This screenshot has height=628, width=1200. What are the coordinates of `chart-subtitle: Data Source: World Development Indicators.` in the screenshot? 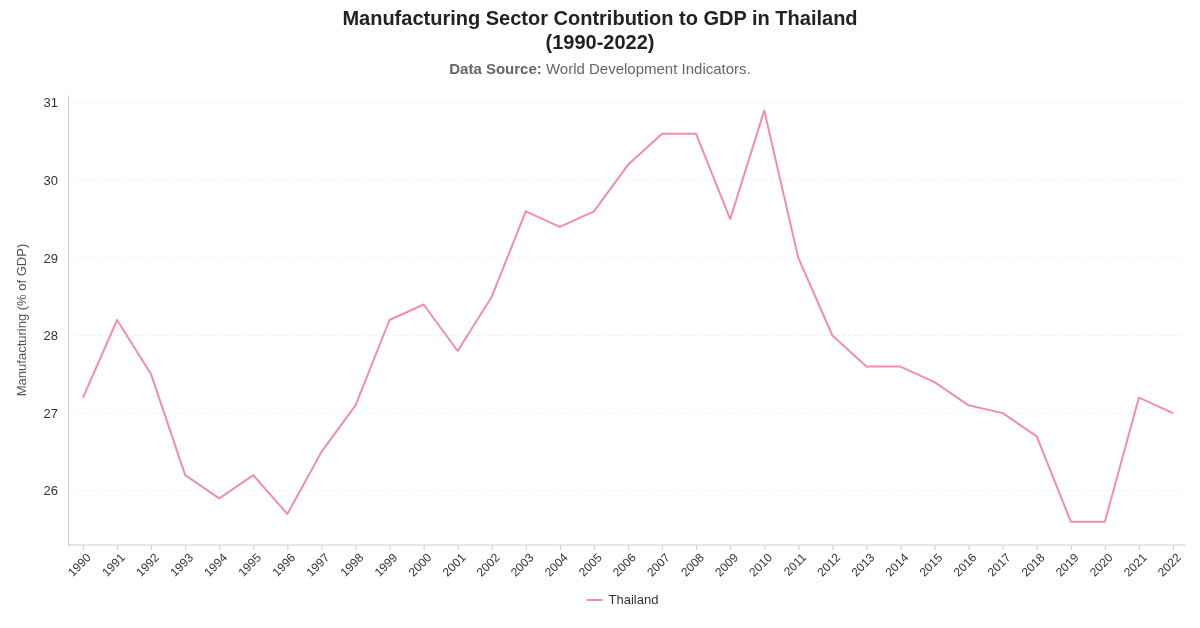 It's located at (600, 68).